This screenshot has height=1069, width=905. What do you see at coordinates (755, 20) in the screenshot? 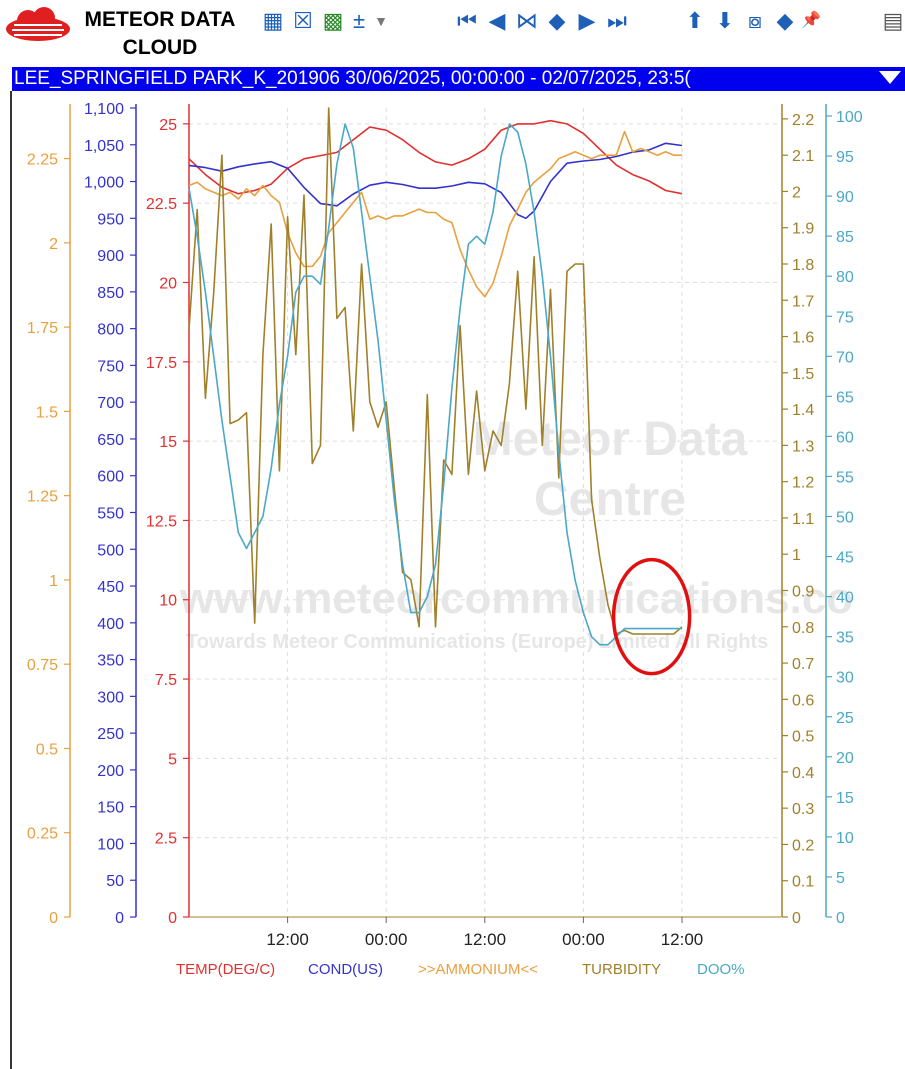
I see `zoom-vertical-icon: ⧇` at bounding box center [755, 20].